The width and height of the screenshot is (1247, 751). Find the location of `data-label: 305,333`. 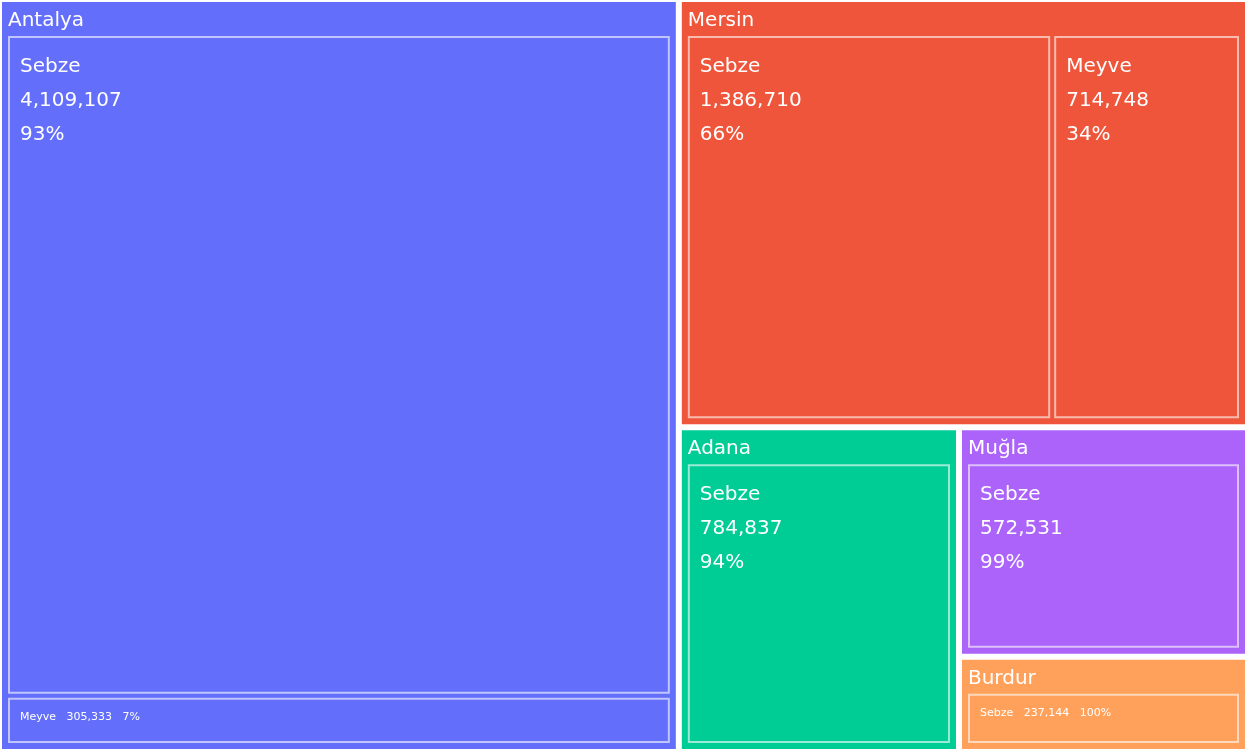

data-label: 305,333 is located at coordinates (89, 717).